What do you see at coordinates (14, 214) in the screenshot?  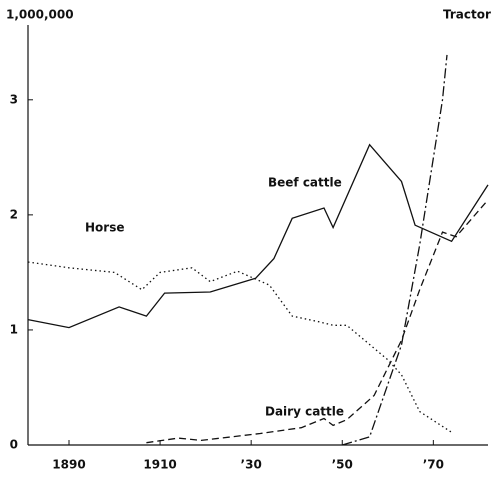 I see `y-tick-label: 2` at bounding box center [14, 214].